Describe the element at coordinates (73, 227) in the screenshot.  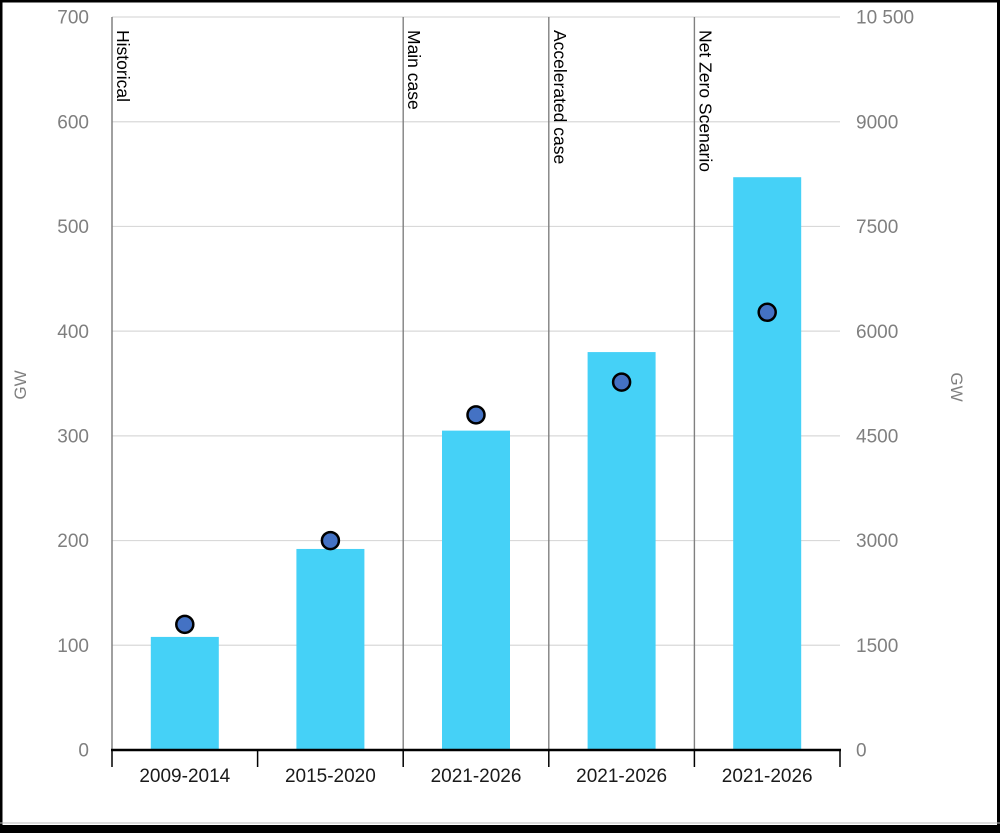
I see `tick-label-left: 500` at that location.